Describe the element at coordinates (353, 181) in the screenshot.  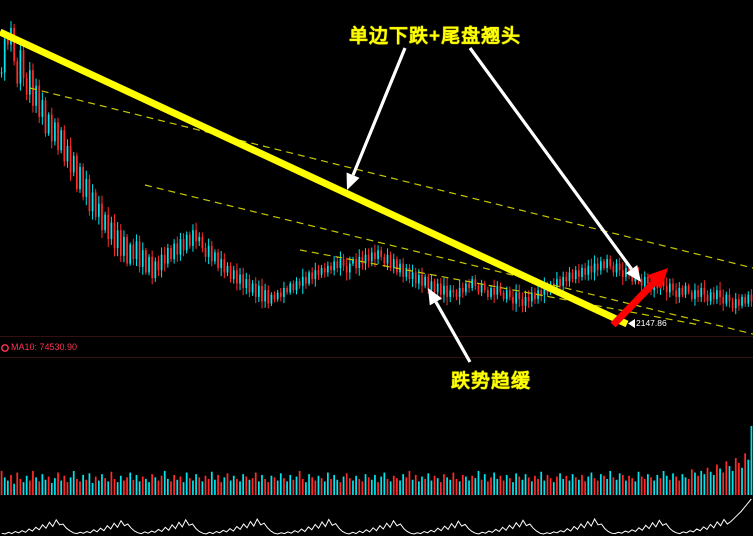
I see `arrow-to-trendline-head` at that location.